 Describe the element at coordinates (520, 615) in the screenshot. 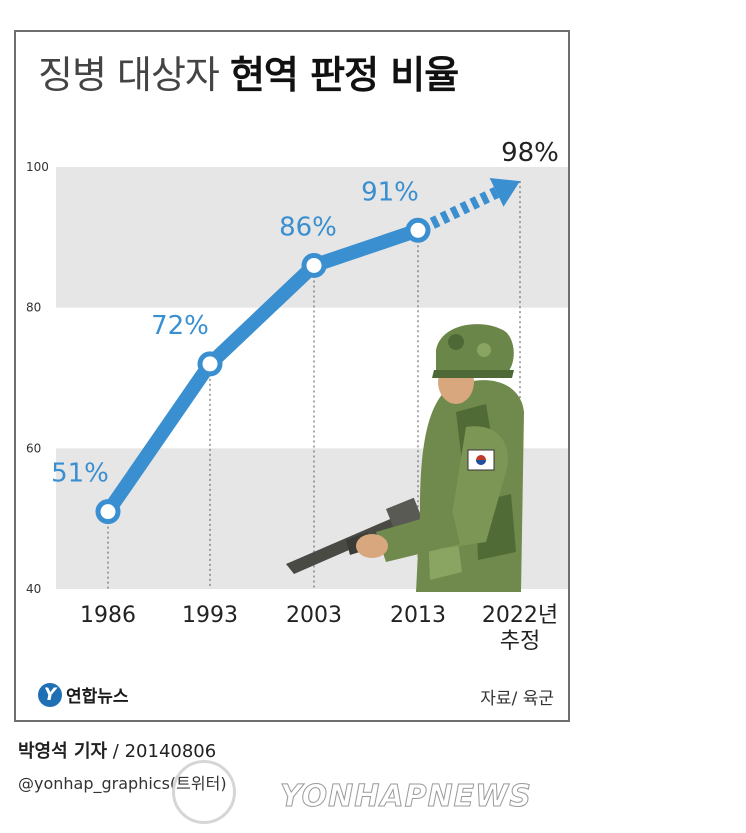

I see `x-tick-label: 2022년` at that location.